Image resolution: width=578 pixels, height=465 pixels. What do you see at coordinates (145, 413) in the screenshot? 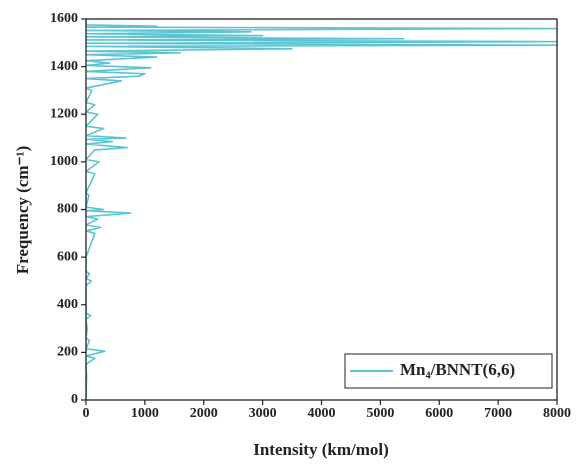
I see `x-tick-label: 1000` at bounding box center [145, 413].